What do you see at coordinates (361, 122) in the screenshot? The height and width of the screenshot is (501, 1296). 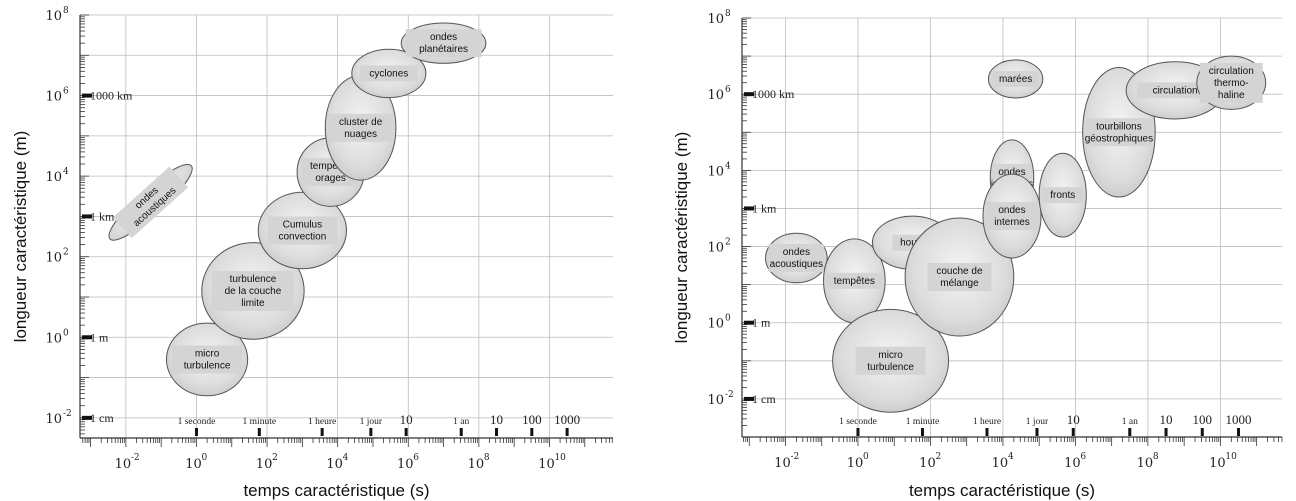 I see `phenomenon-label-line: cluster de` at bounding box center [361, 122].